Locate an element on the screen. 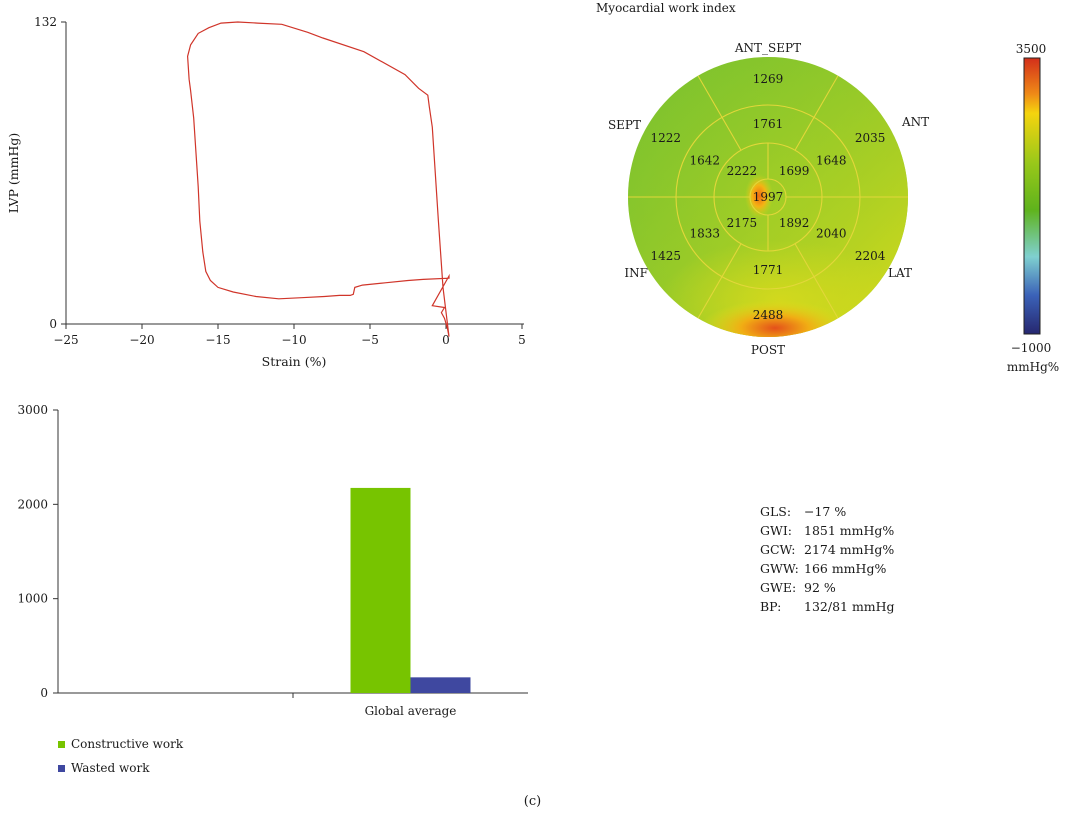 The width and height of the screenshot is (1065, 816). x-tick-label: 0 is located at coordinates (446, 340).